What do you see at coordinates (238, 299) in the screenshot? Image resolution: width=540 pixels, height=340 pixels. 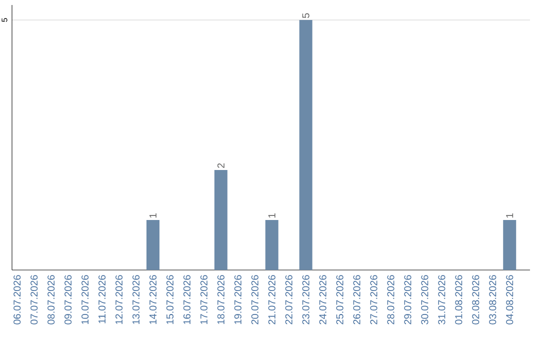 I see `x-tick-label: 19.07.2026` at bounding box center [238, 299].